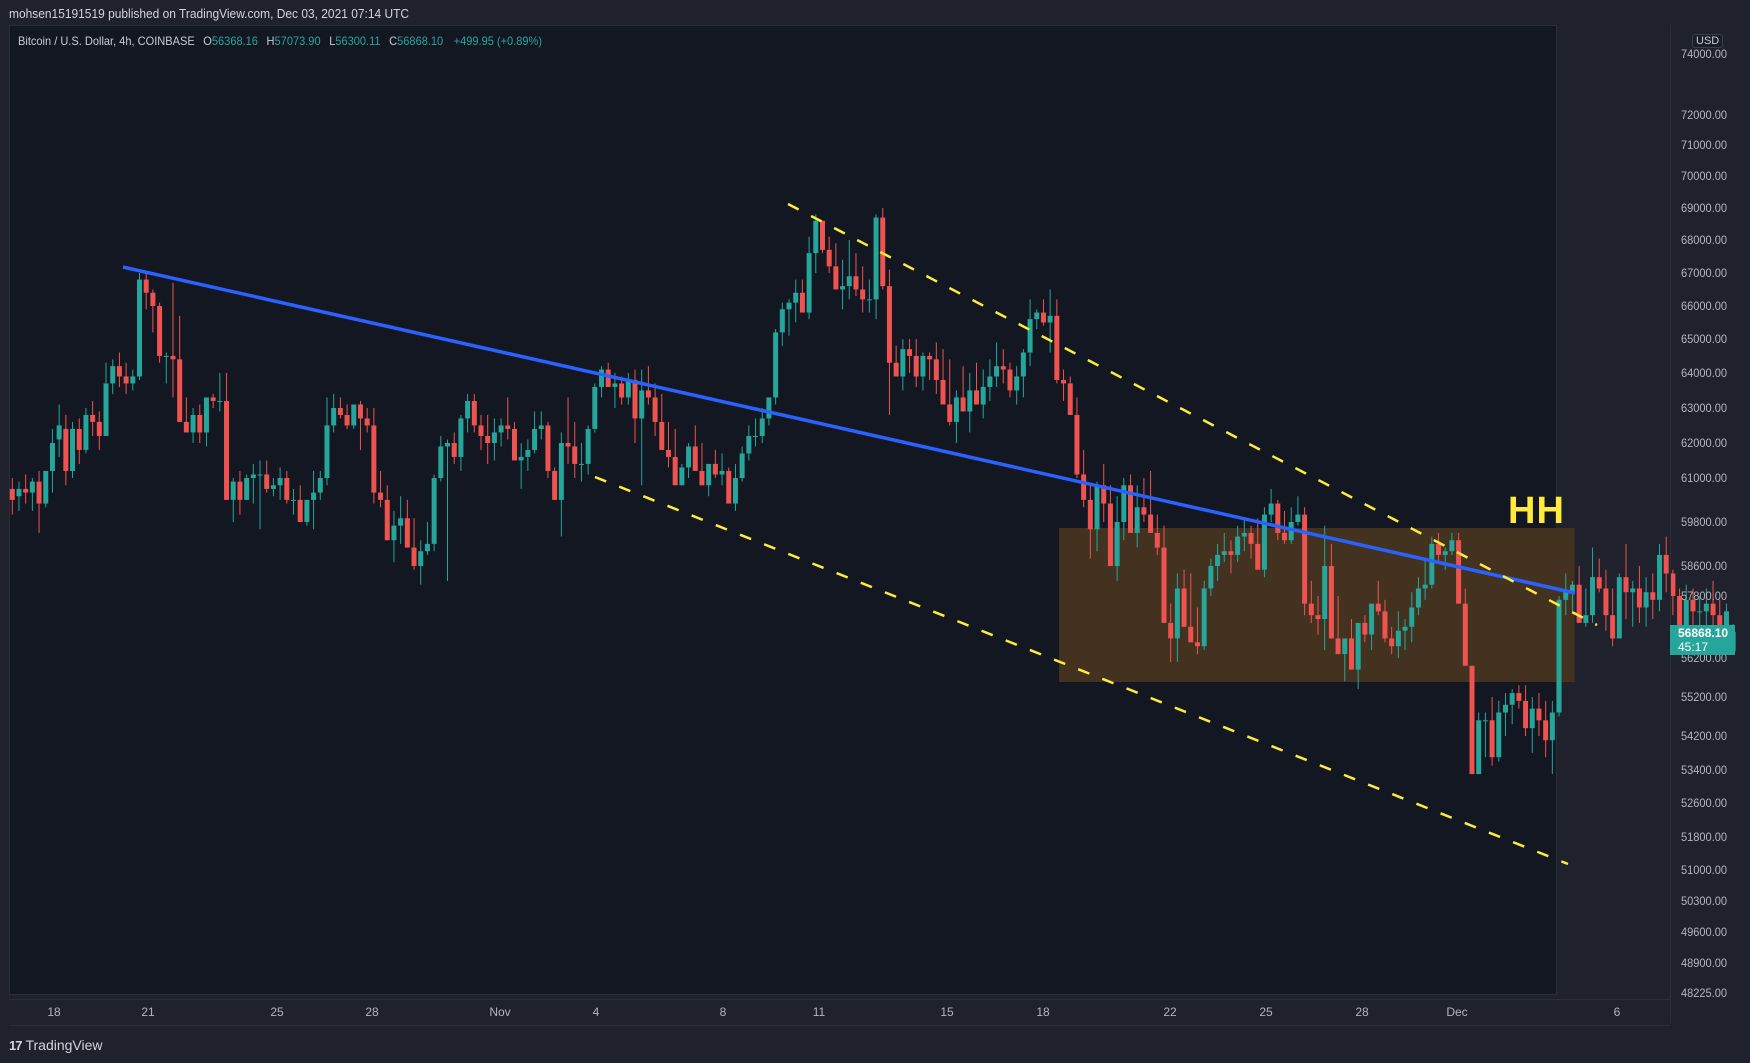 The width and height of the screenshot is (1750, 1063). Describe the element at coordinates (1704, 339) in the screenshot. I see `price-tick: 65000.00` at that location.